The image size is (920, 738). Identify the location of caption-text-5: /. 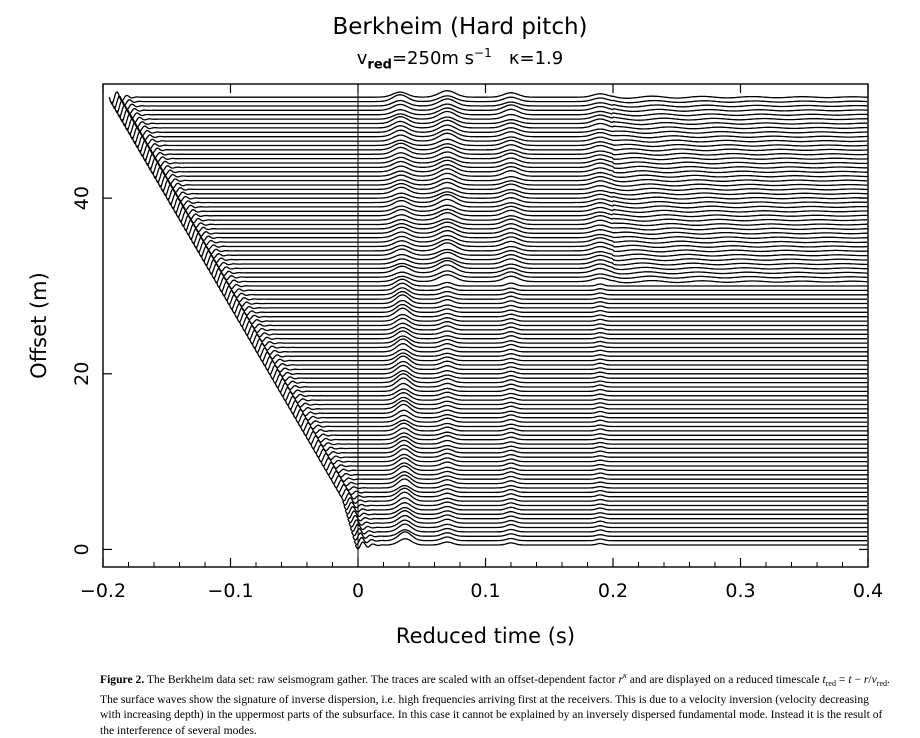
(870, 679).